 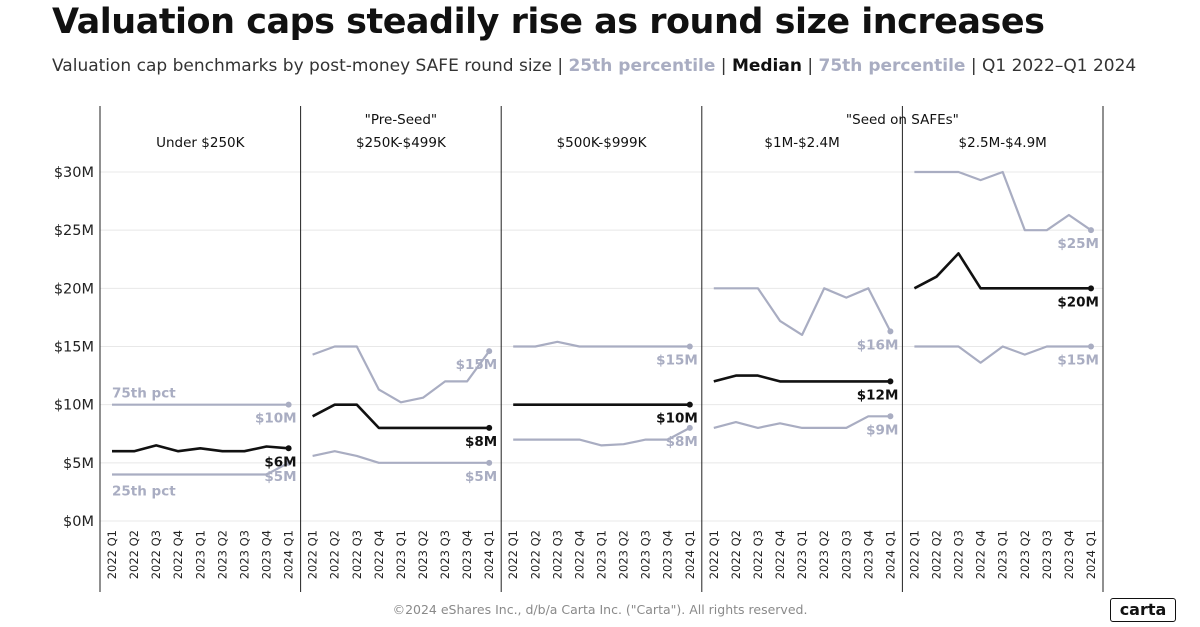 What do you see at coordinates (882, 430) in the screenshot?
I see `end-value-label-p25: $9M` at bounding box center [882, 430].